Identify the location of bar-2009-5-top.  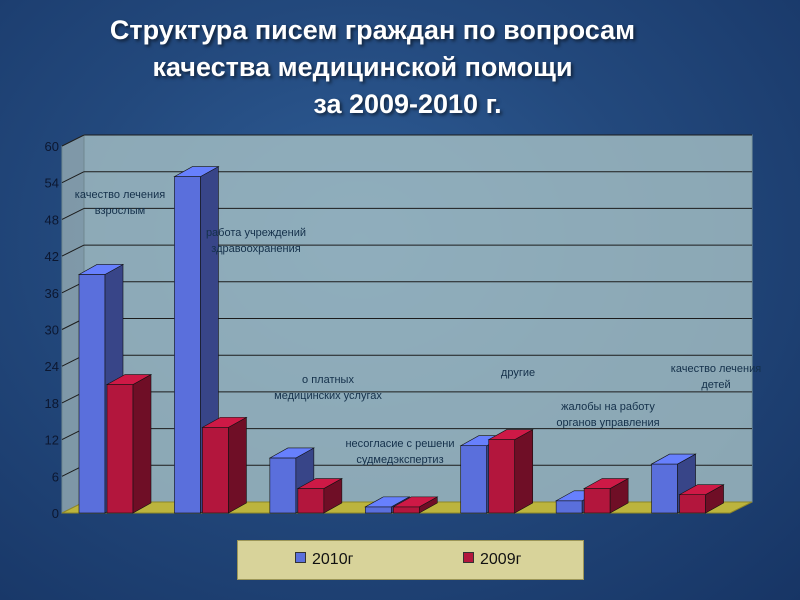
(510, 434).